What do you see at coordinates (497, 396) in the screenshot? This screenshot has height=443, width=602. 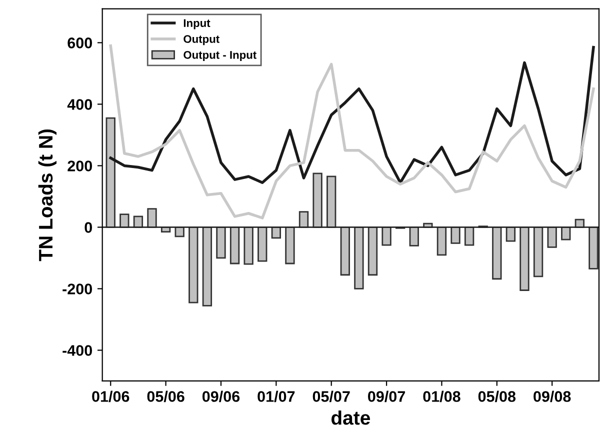 I see `x-tick-label: 05/08` at bounding box center [497, 396].